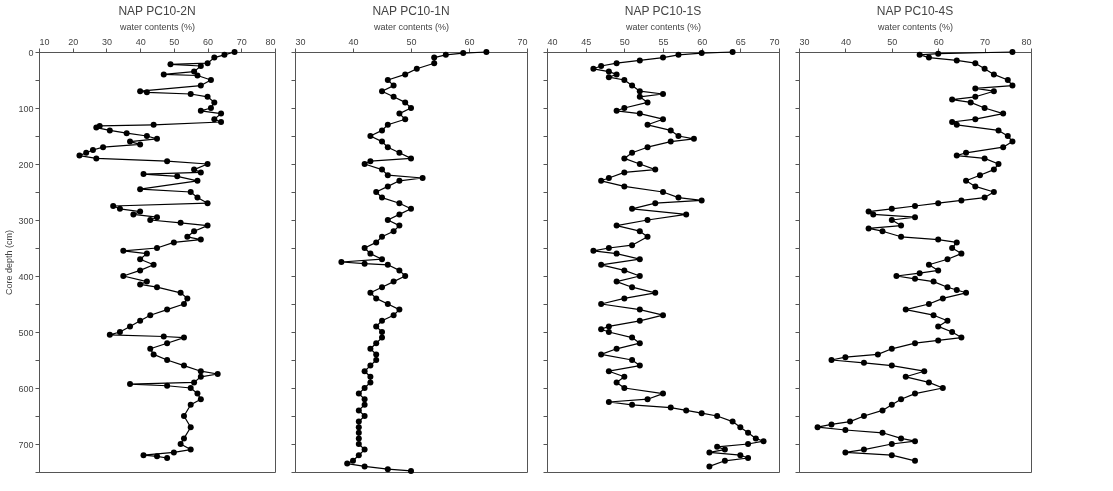 The height and width of the screenshot is (491, 1113). What do you see at coordinates (31, 52) in the screenshot?
I see `y-tick-label: 0` at bounding box center [31, 52].